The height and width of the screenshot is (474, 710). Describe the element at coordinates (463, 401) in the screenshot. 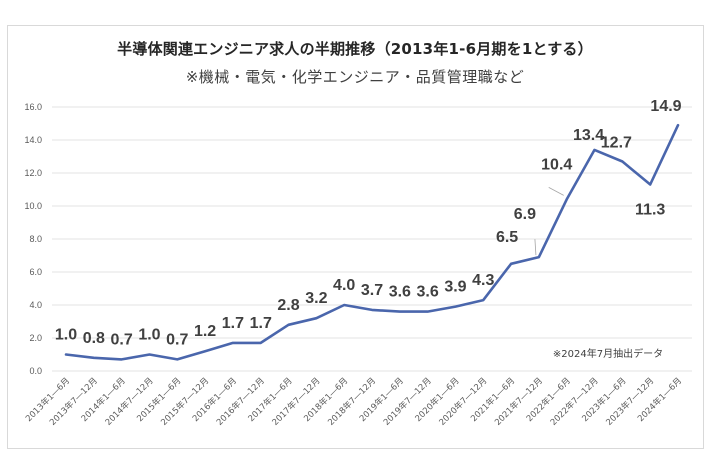

I see `x-tick-label: 2020年7―12月` at that location.